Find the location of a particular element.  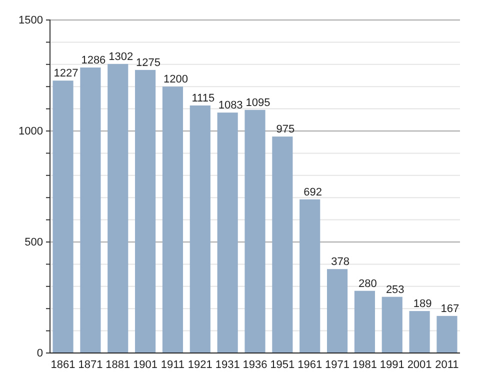

x-tick-label: 1991 is located at coordinates (392, 365).